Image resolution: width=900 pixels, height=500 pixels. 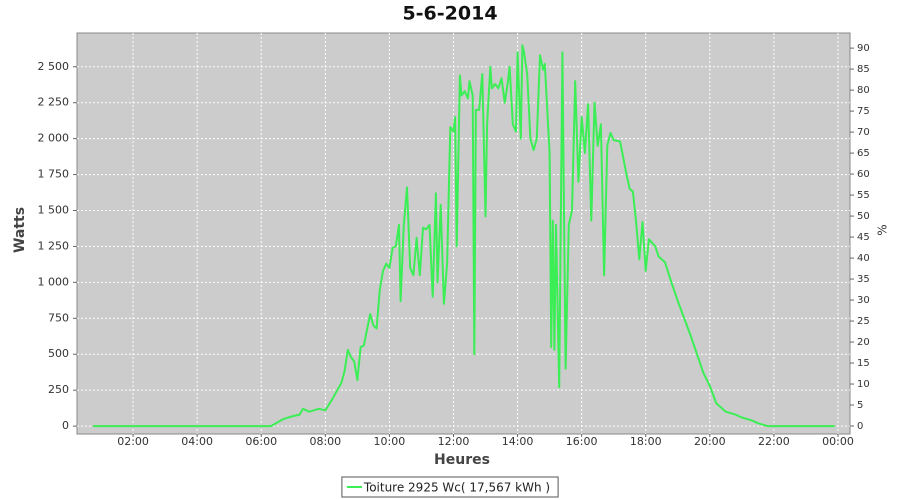 I want to click on legend: Toiture 2925 Wc( 17,567 kWh ), so click(x=450, y=487).